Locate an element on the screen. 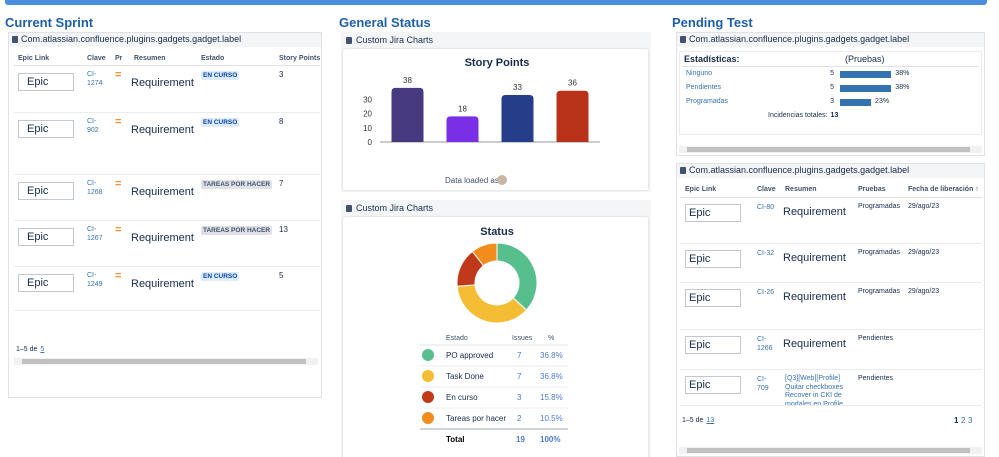  chart-card is located at coordinates (495, 119).